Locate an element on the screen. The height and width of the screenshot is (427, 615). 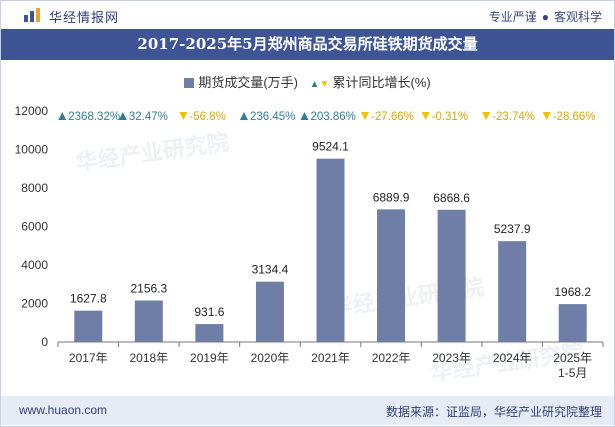
legend-triangle-down-icon: ▼ is located at coordinates (324, 84).